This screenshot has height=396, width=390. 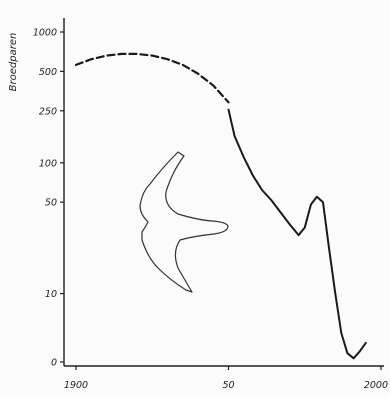 What do you see at coordinates (48, 72) in the screenshot?
I see `y-tick-label: 500` at bounding box center [48, 72].